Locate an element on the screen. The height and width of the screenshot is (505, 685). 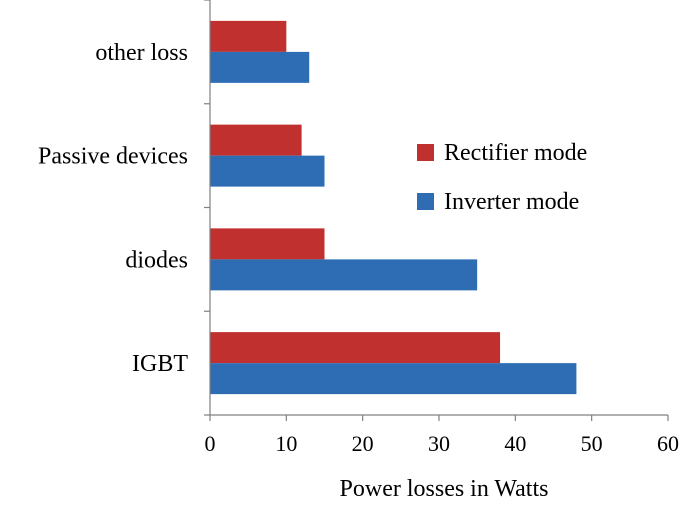
category-label: IGBT is located at coordinates (160, 364).